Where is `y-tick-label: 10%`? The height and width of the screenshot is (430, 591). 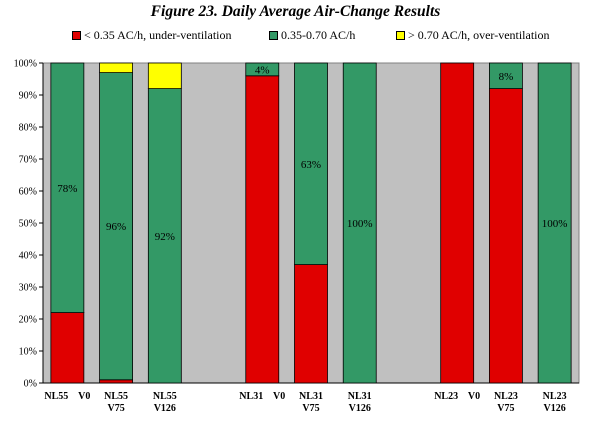
y-tick-label: 10% is located at coordinates (28, 352).